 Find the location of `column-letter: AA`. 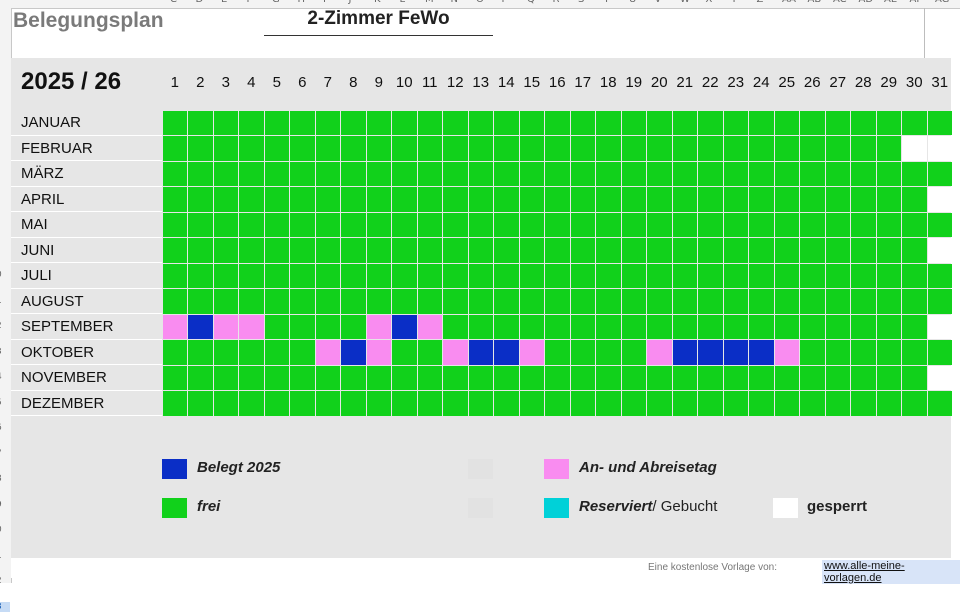

column-letter: AA is located at coordinates (789, 2).